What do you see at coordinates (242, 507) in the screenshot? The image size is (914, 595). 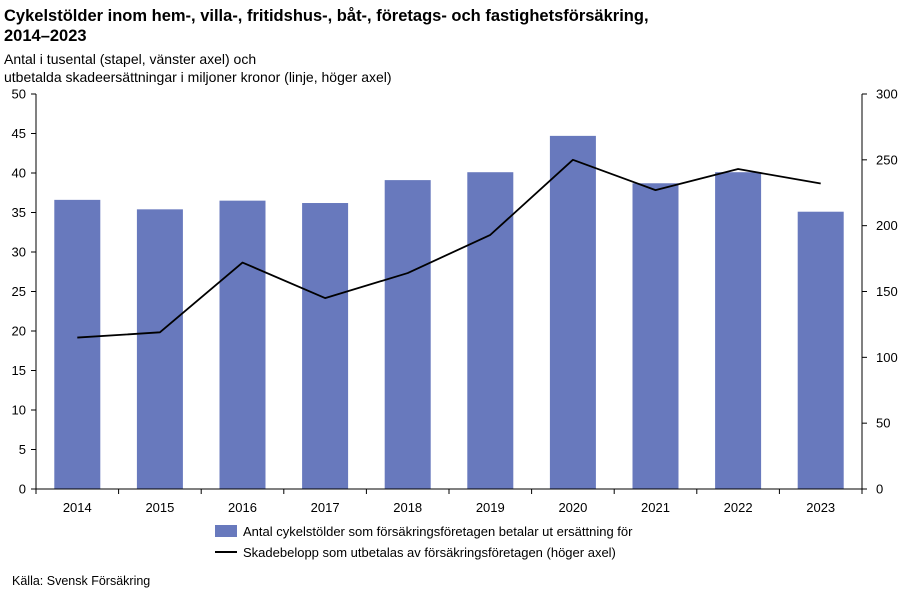 I see `x-tick-label: 2016` at bounding box center [242, 507].